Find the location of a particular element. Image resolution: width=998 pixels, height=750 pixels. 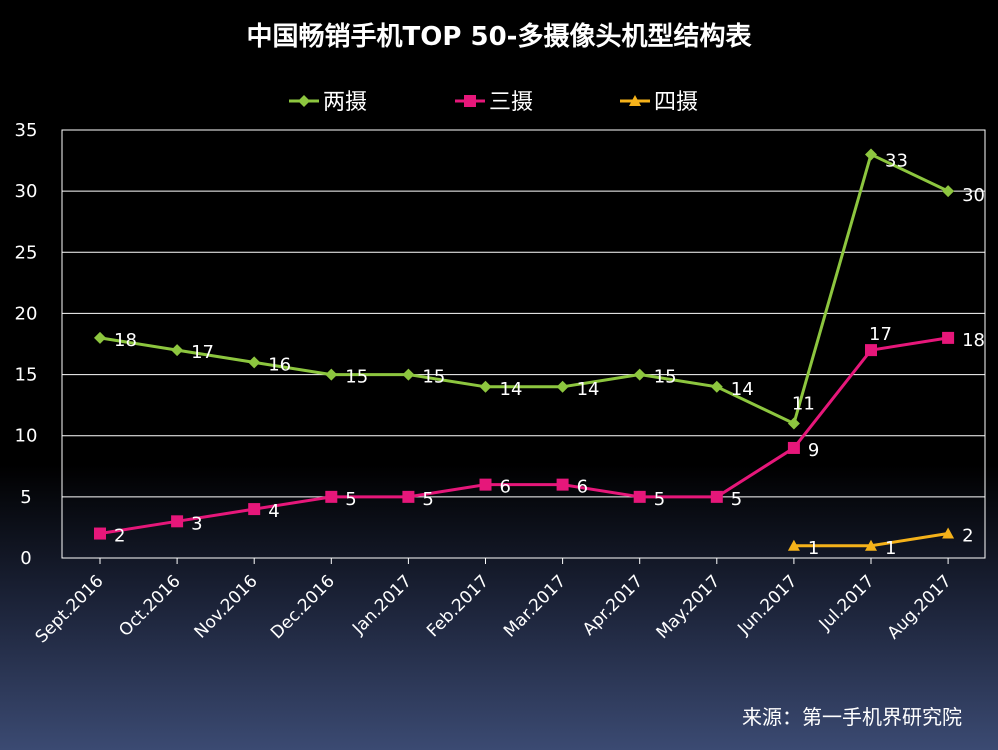

series-2-label-11: 2 is located at coordinates (967, 536).